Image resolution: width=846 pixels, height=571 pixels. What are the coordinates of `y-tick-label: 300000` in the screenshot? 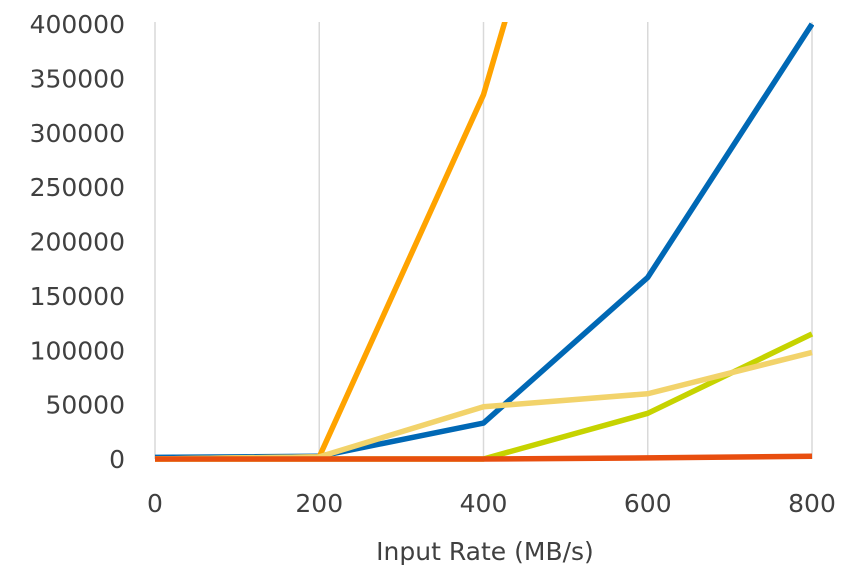 It's located at (77, 133).